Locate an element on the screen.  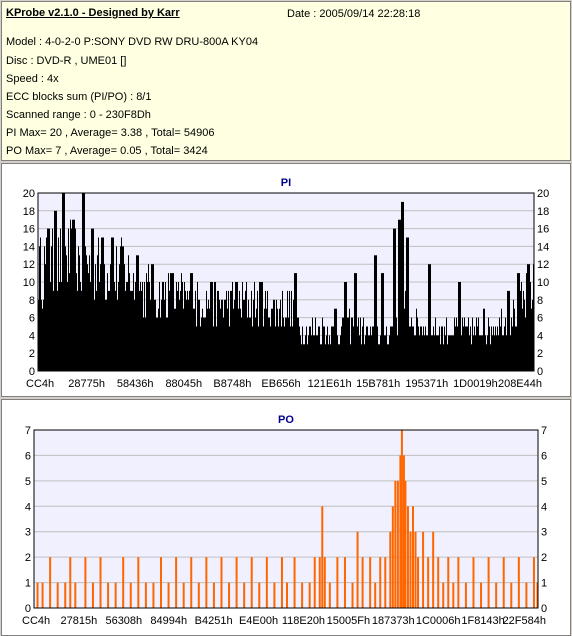
y-tick-label-left: 7 is located at coordinates (28, 431).